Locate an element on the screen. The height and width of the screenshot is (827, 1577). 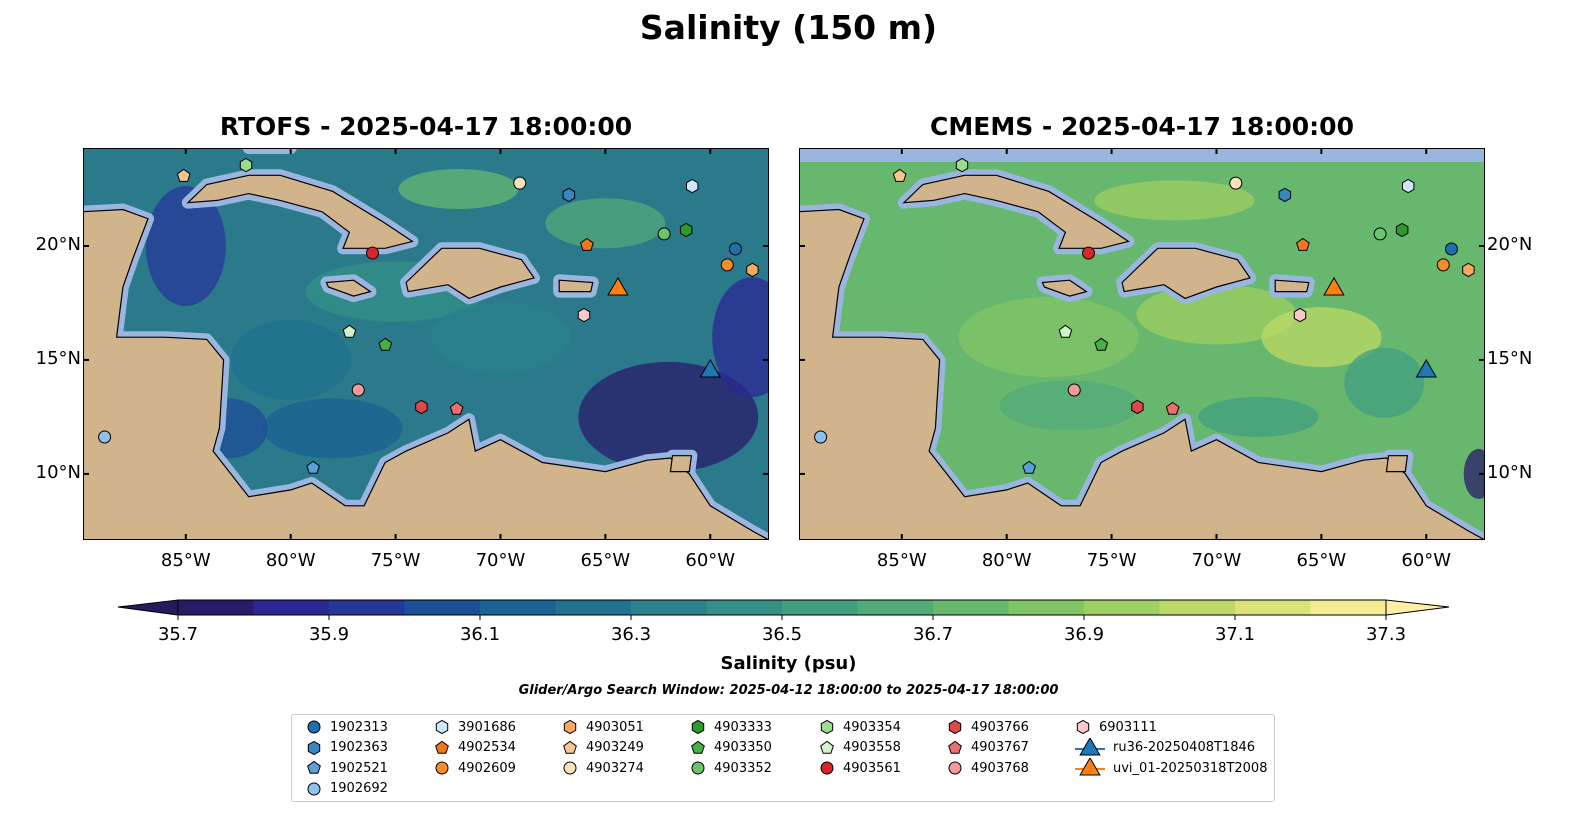
lon-tick-label: 85°W is located at coordinates (901, 560).